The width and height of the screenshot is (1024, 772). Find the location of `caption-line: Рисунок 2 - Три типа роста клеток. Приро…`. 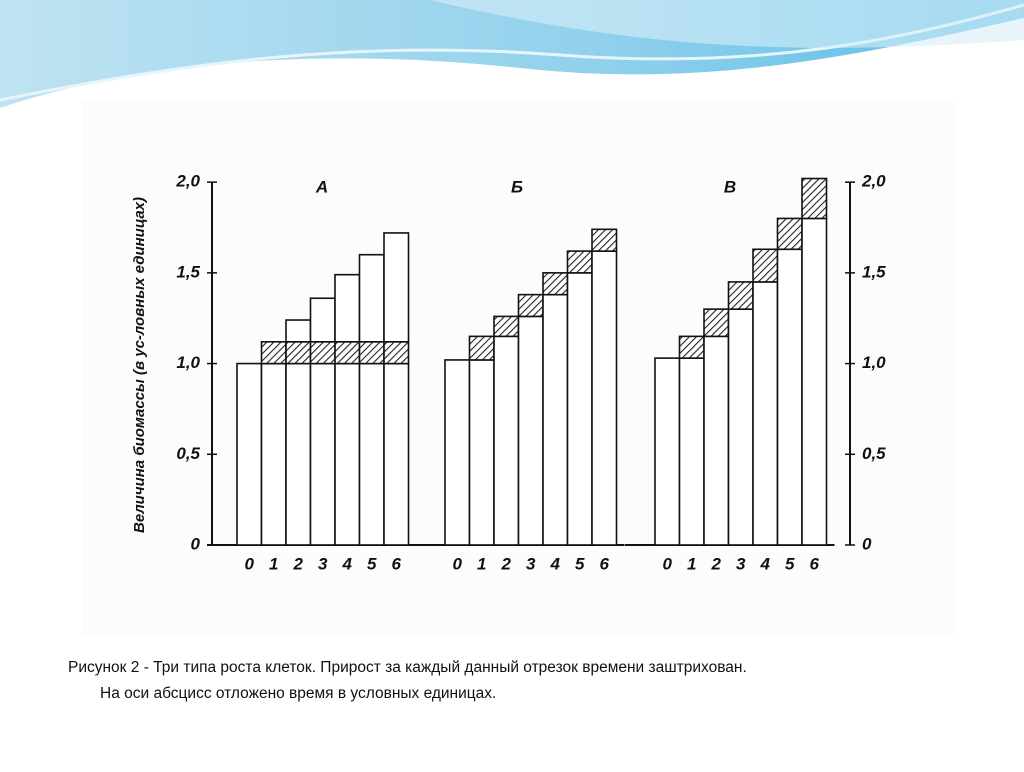

caption-line: Рисунок 2 - Три типа роста клеток. Приро… is located at coordinates (407, 667).